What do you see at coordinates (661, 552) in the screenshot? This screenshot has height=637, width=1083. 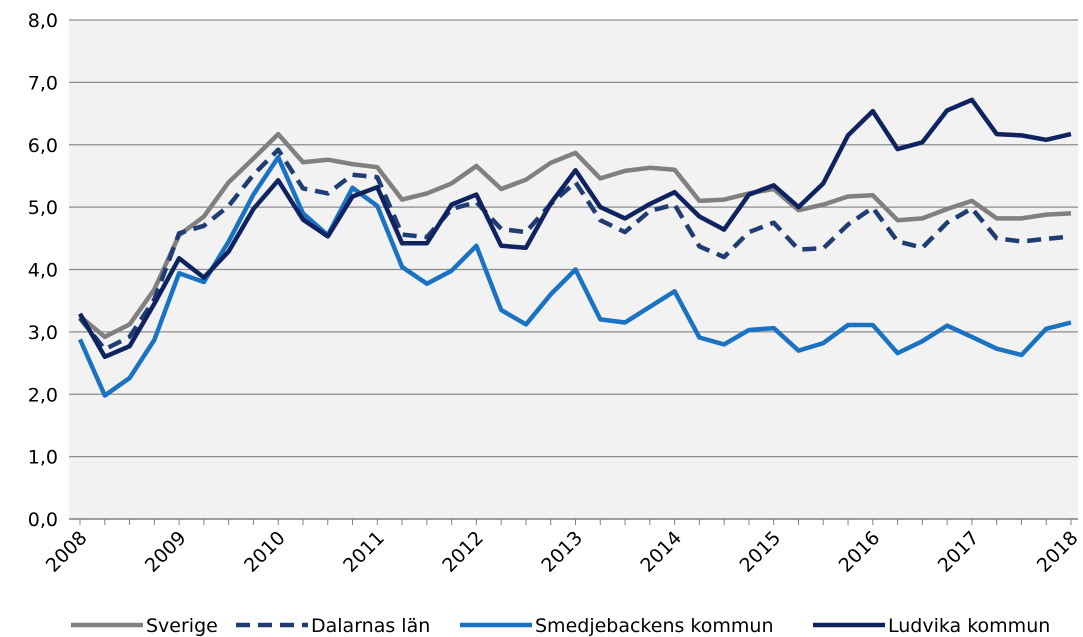 I see `x-tick-label: 2014` at bounding box center [661, 552].